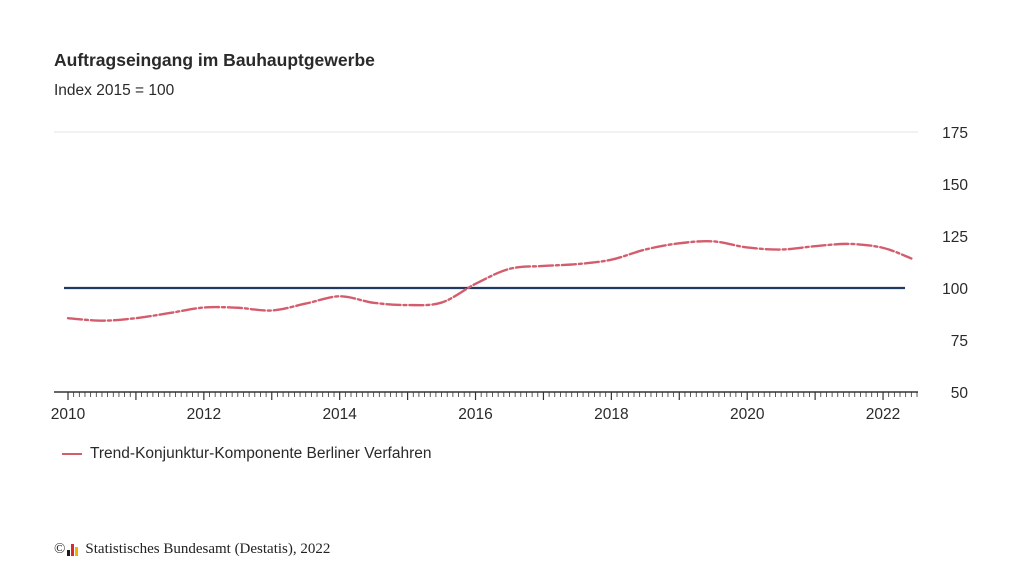 This screenshot has height=576, width=1023. What do you see at coordinates (60, 549) in the screenshot?
I see `copyright-symbol: ©` at bounding box center [60, 549].